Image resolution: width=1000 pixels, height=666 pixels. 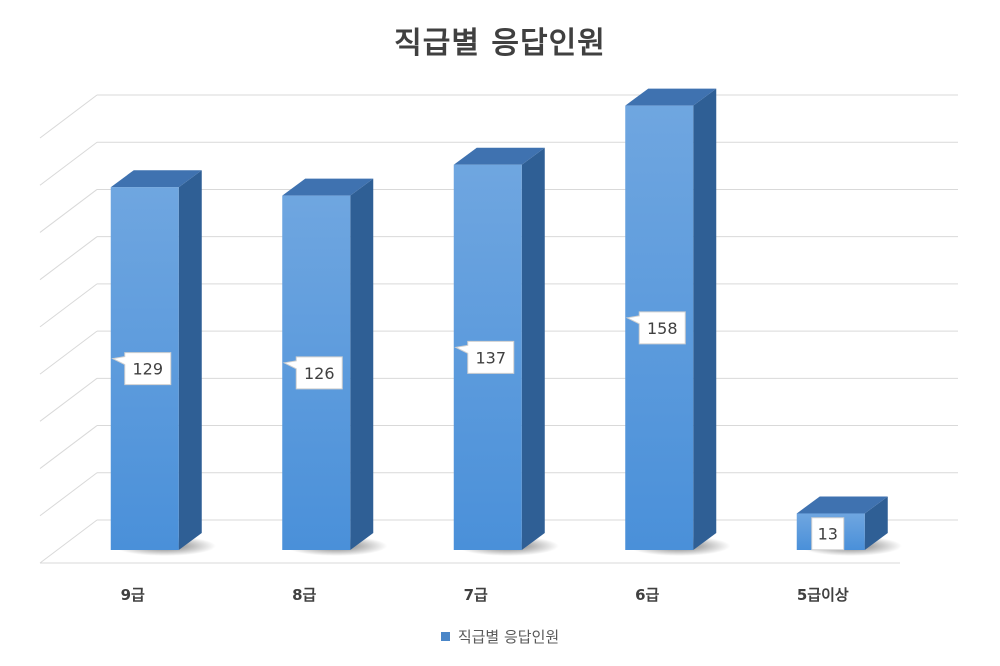 I want to click on data-label-9급: 129, so click(x=141, y=369).